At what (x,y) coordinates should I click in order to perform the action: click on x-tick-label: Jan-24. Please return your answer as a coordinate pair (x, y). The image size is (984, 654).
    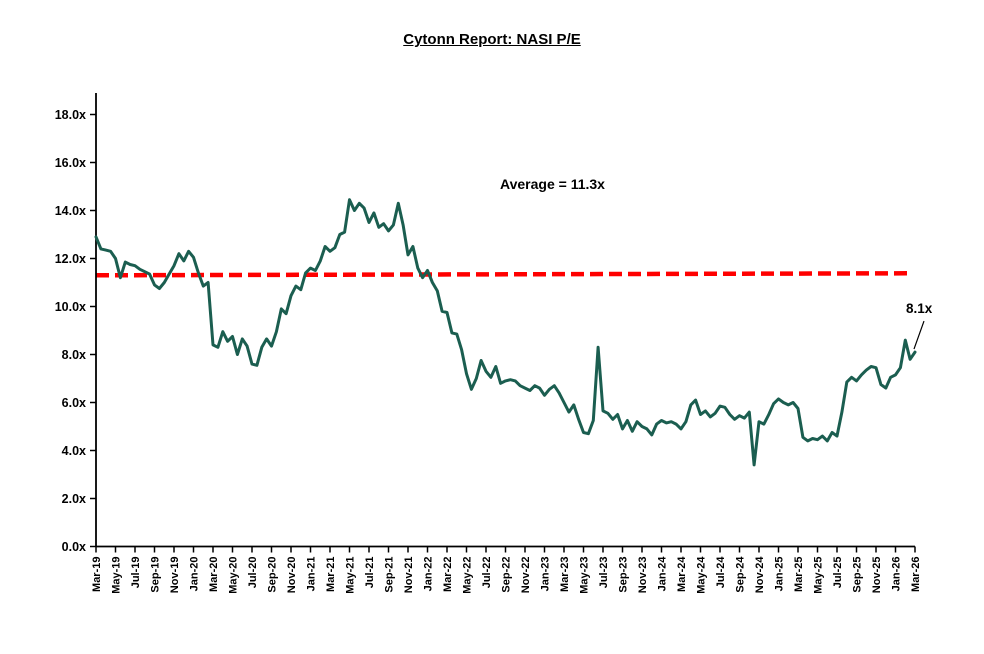
    Looking at the image, I should click on (663, 574).